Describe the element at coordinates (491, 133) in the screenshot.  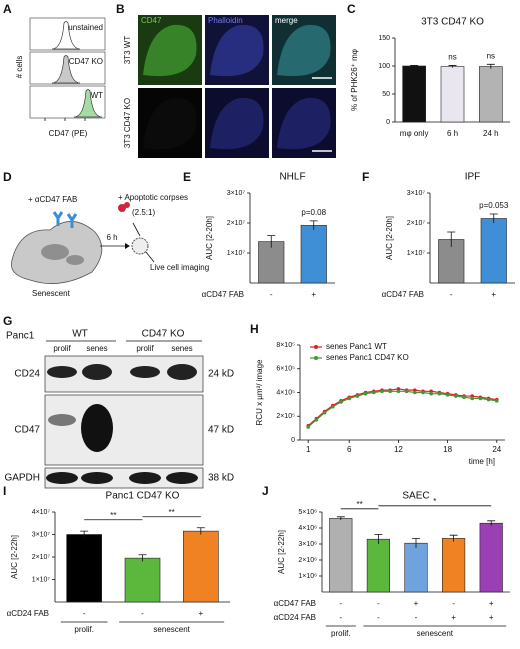
I see `x-tick-label: 24 h` at that location.